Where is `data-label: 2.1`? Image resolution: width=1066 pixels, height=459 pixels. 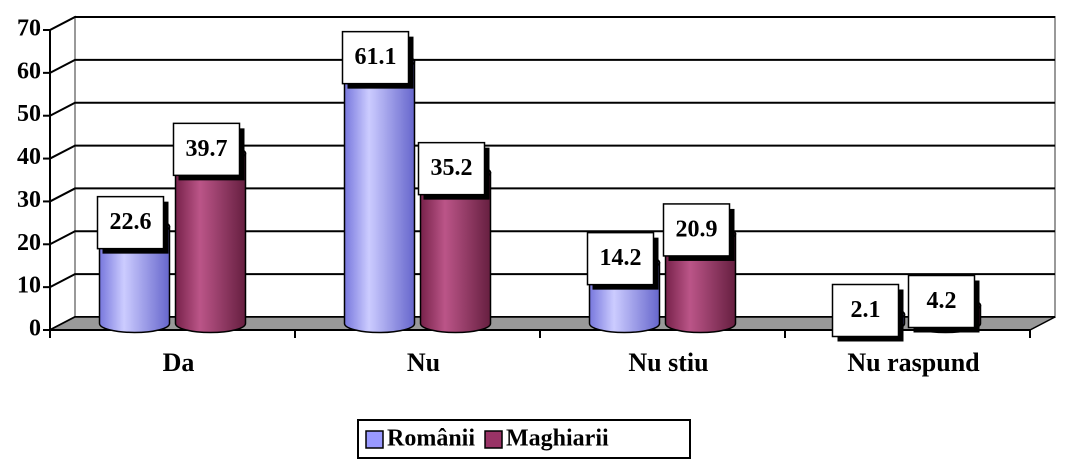
data-label: 2.1 is located at coordinates (866, 310).